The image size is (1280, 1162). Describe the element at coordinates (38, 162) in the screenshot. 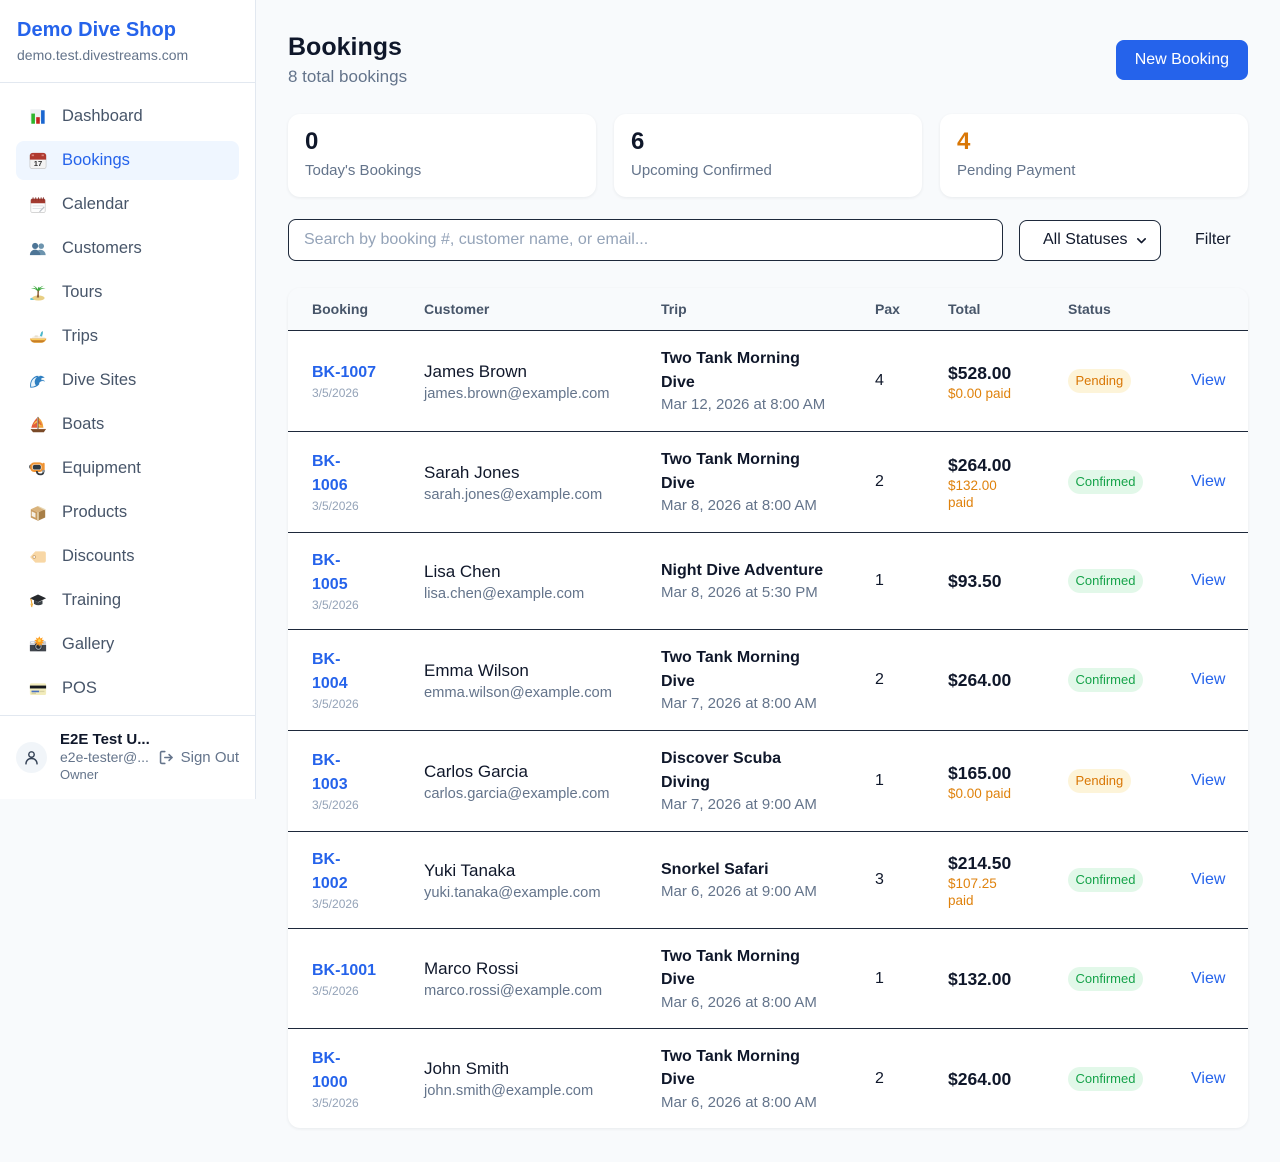

I see `svg-text: 17` at that location.